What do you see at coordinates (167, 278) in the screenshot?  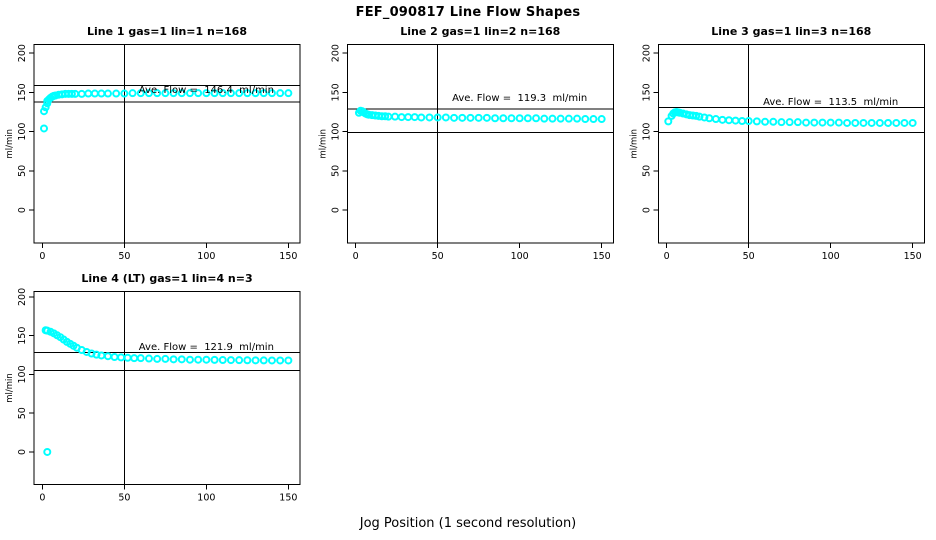 I see `panel-title-line4: Line 4 (LT) gas=1 lin=4 n=3` at bounding box center [167, 278].